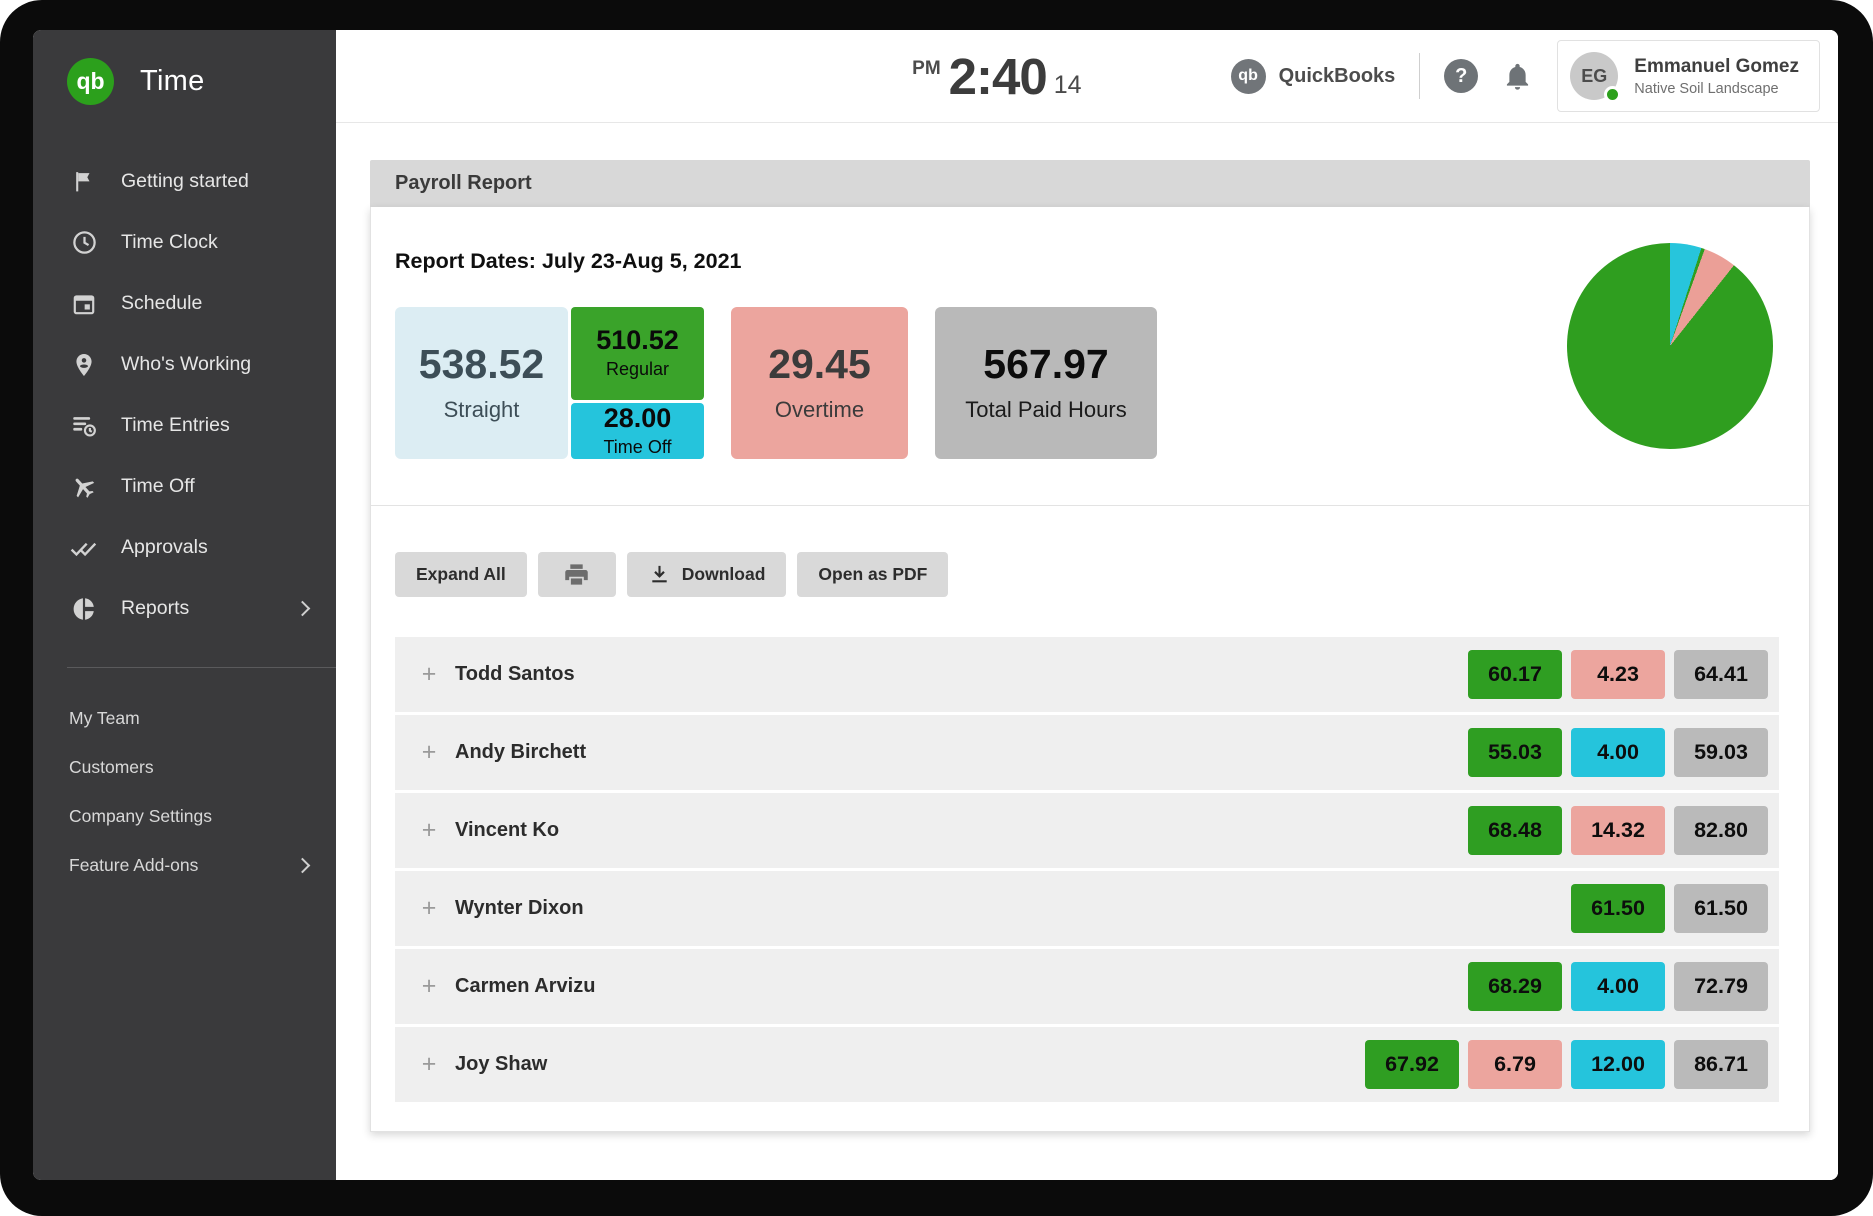 The image size is (1873, 1216). Describe the element at coordinates (1515, 830) in the screenshot. I see `regular-hours-badge: 68.48` at that location.